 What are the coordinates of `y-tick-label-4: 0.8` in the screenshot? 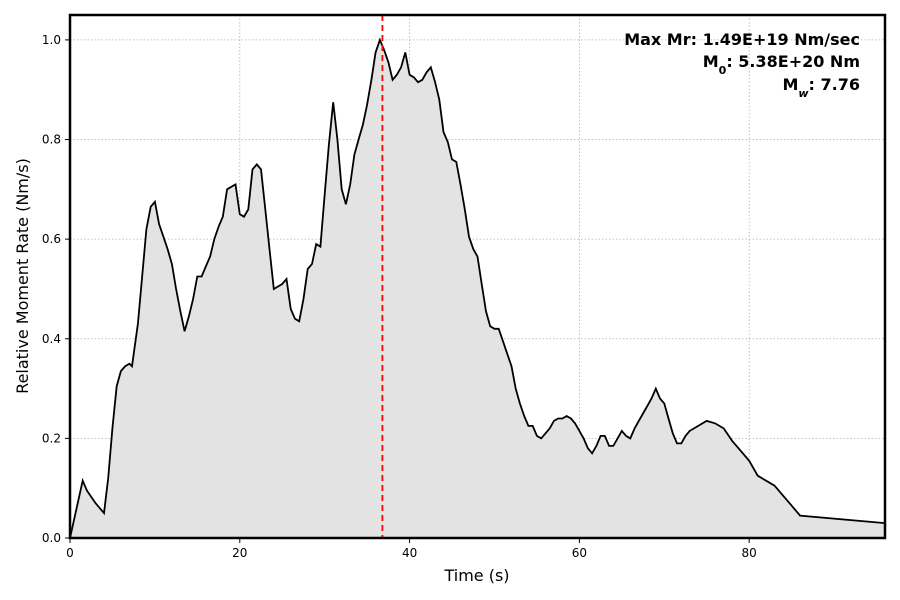 It's located at (51, 140).